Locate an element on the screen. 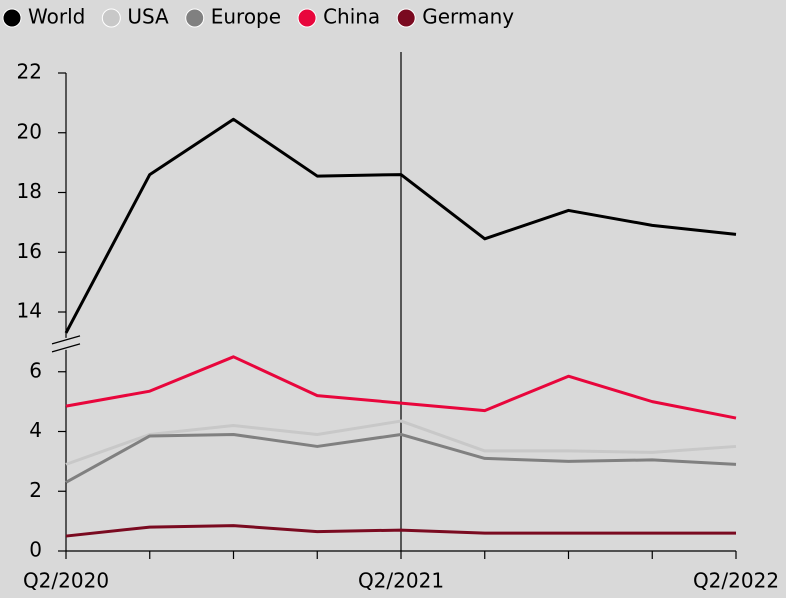 Image resolution: width=786 pixels, height=598 pixels. y-tick-label: 0 is located at coordinates (35, 550).